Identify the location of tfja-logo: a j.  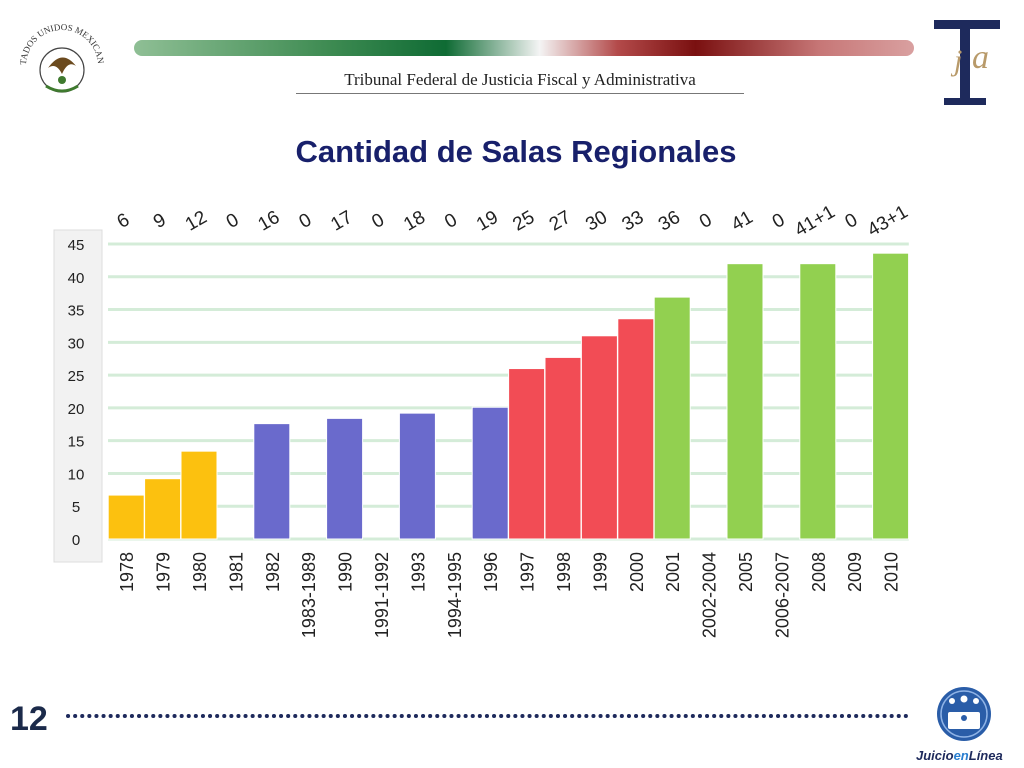
(967, 62).